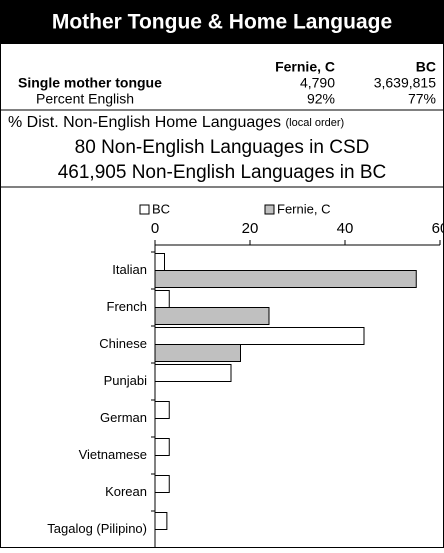 Image resolution: width=444 pixels, height=553 pixels. I want to click on row-label: Percent English, so click(85, 99).